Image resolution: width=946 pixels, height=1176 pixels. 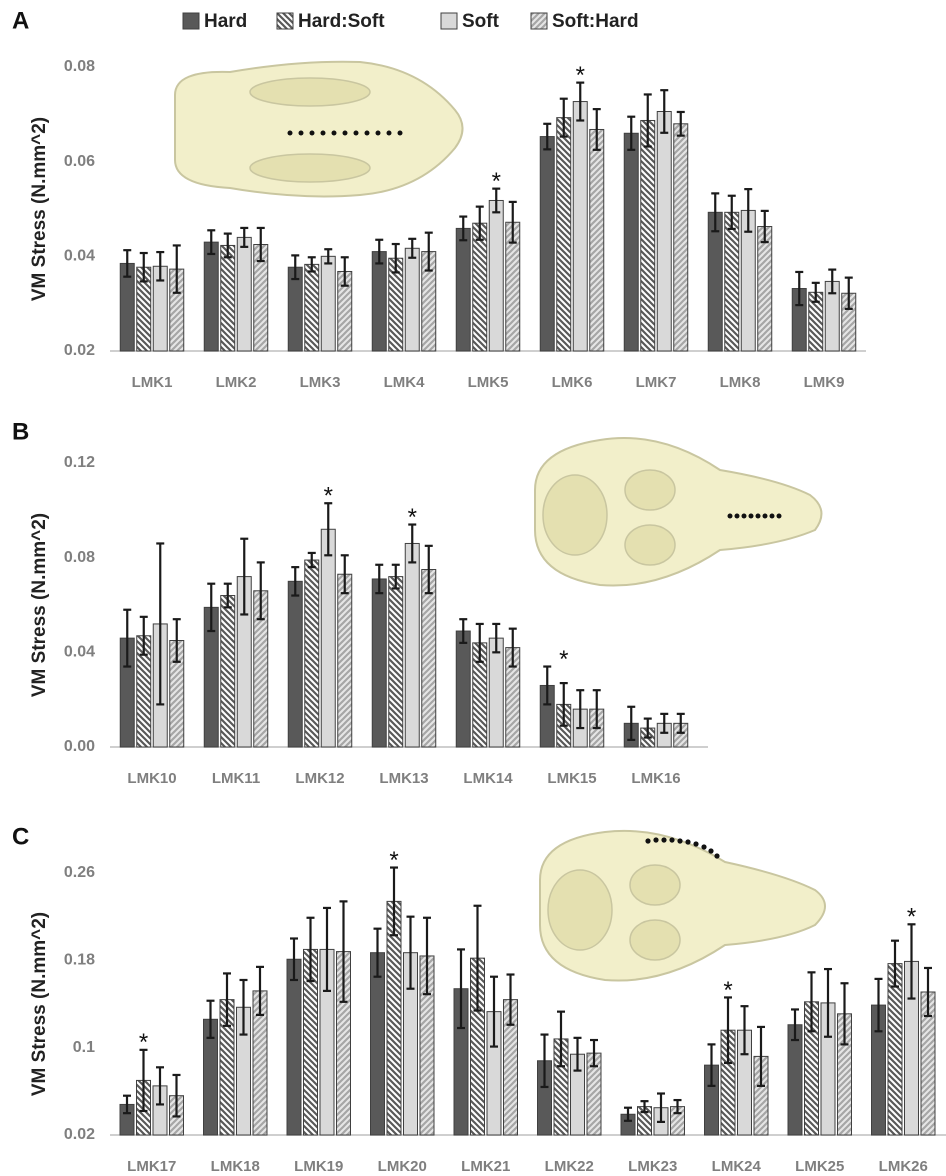 What do you see at coordinates (79, 256) in the screenshot?
I see `y-tick-label: 0.04` at bounding box center [79, 256].